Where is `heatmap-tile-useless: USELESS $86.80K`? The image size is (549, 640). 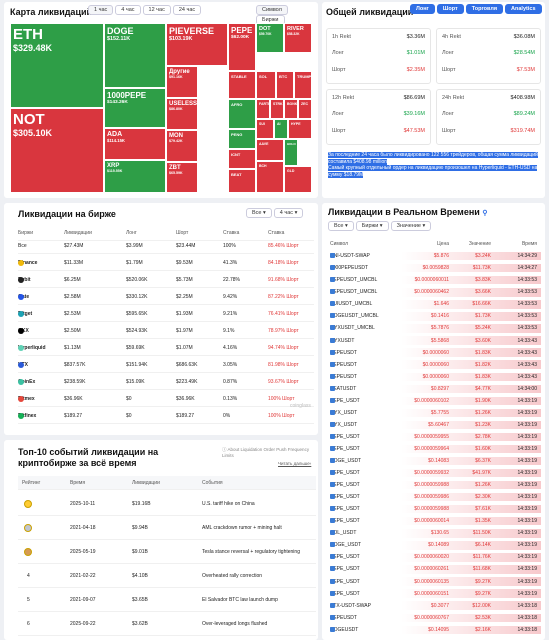
heatmap-tile-useless: USELESS $86.80K is located at coordinates (182, 114).